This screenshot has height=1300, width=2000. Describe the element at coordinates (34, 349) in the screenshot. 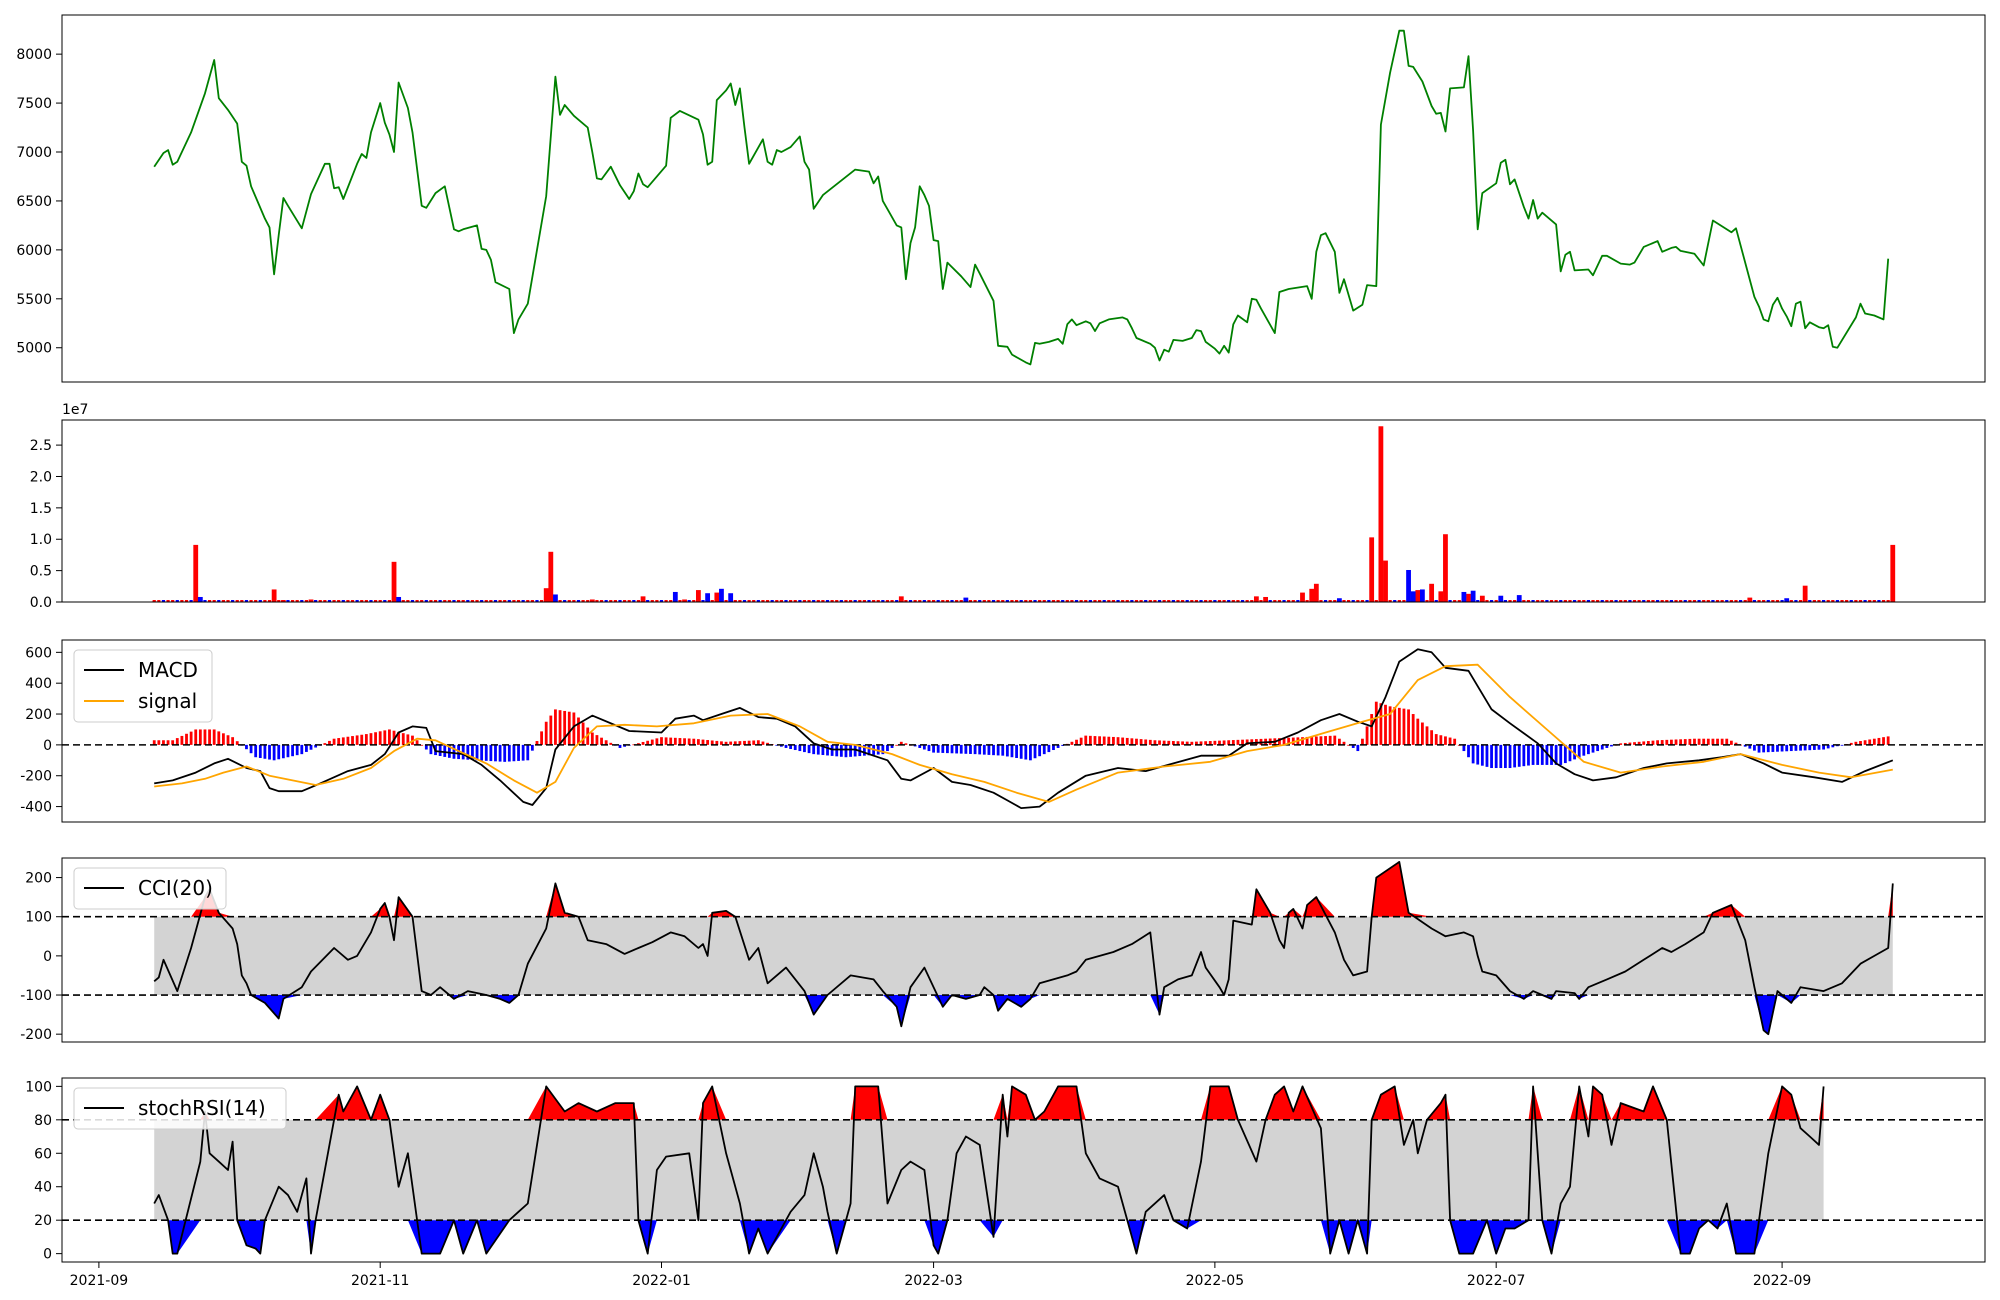

I see `price-y-tick-label: 5000` at that location.